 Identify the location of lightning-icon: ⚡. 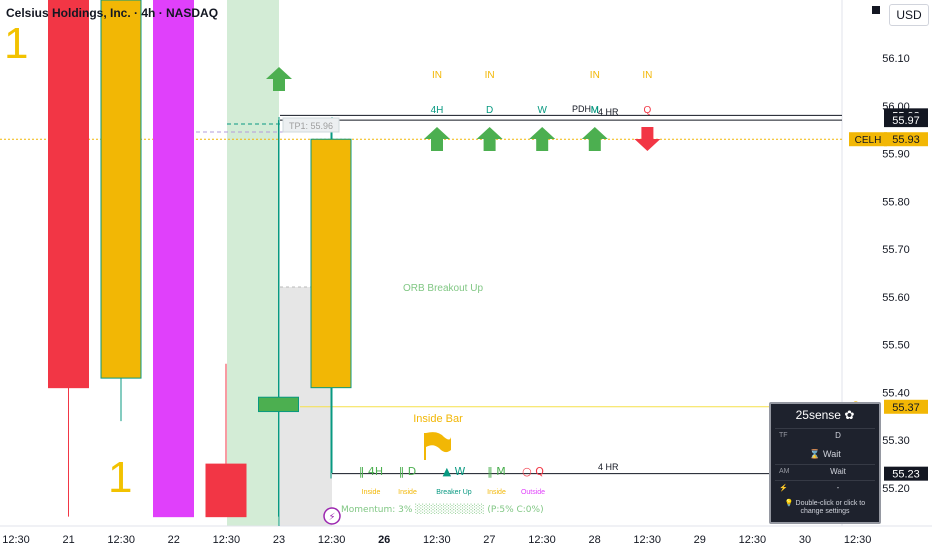
(331, 517).